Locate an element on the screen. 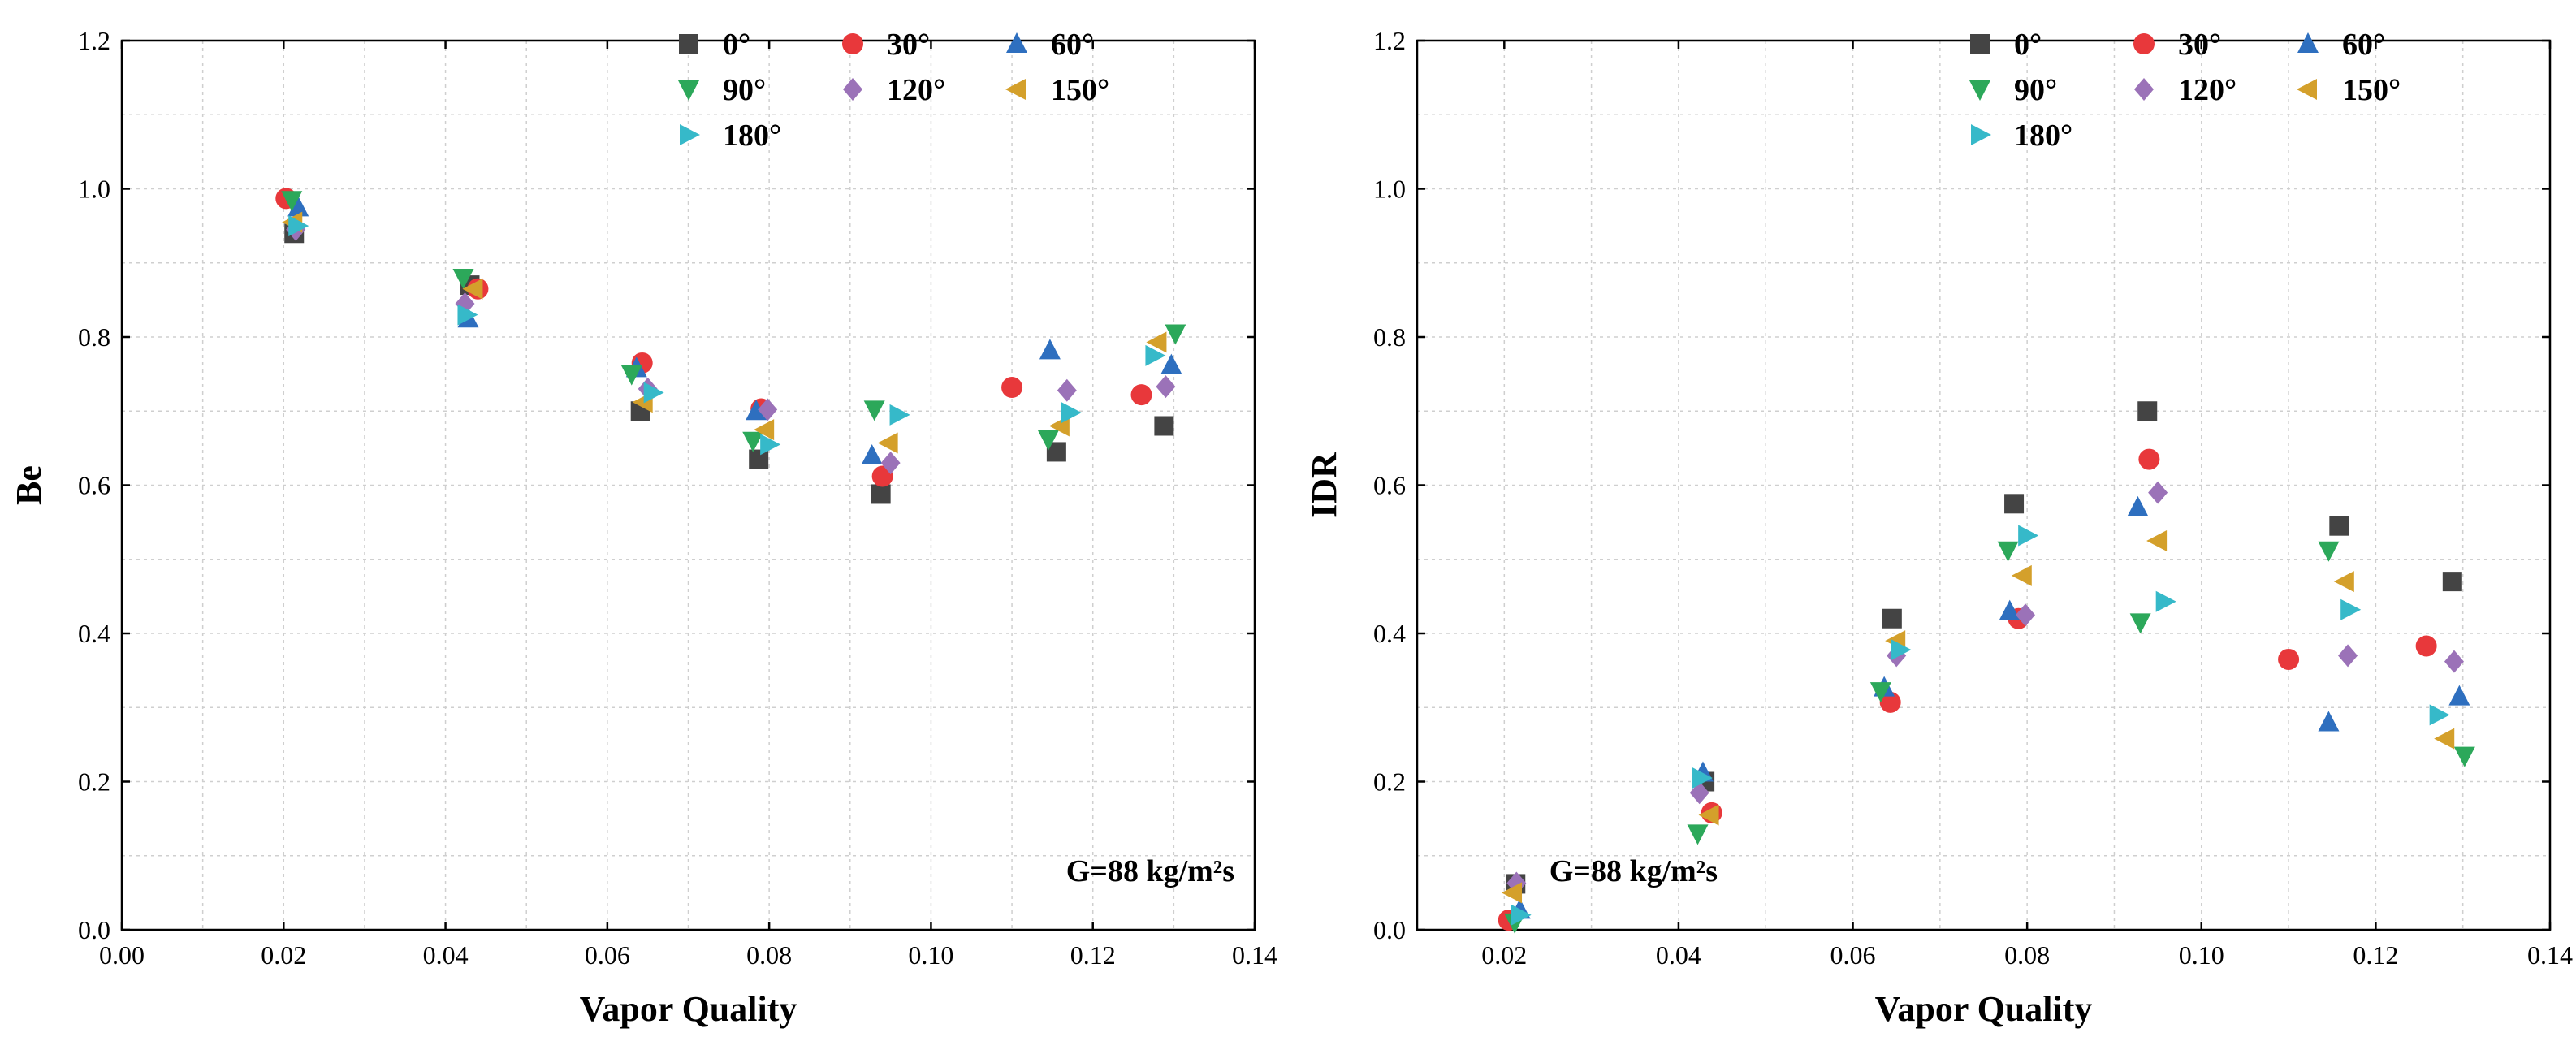  y-axis-title: IDR is located at coordinates (1324, 485).